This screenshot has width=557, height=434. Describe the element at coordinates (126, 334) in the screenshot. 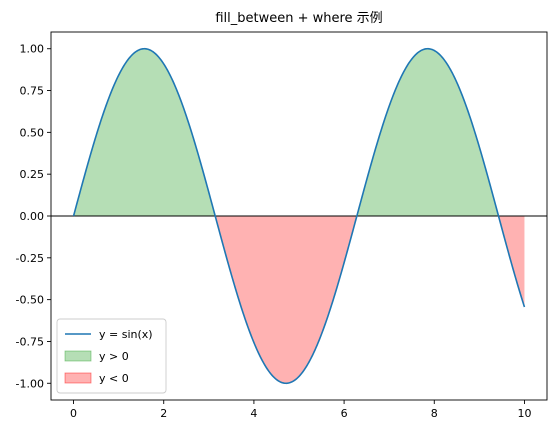

I see `legend-label-0: y = sin(x)` at that location.